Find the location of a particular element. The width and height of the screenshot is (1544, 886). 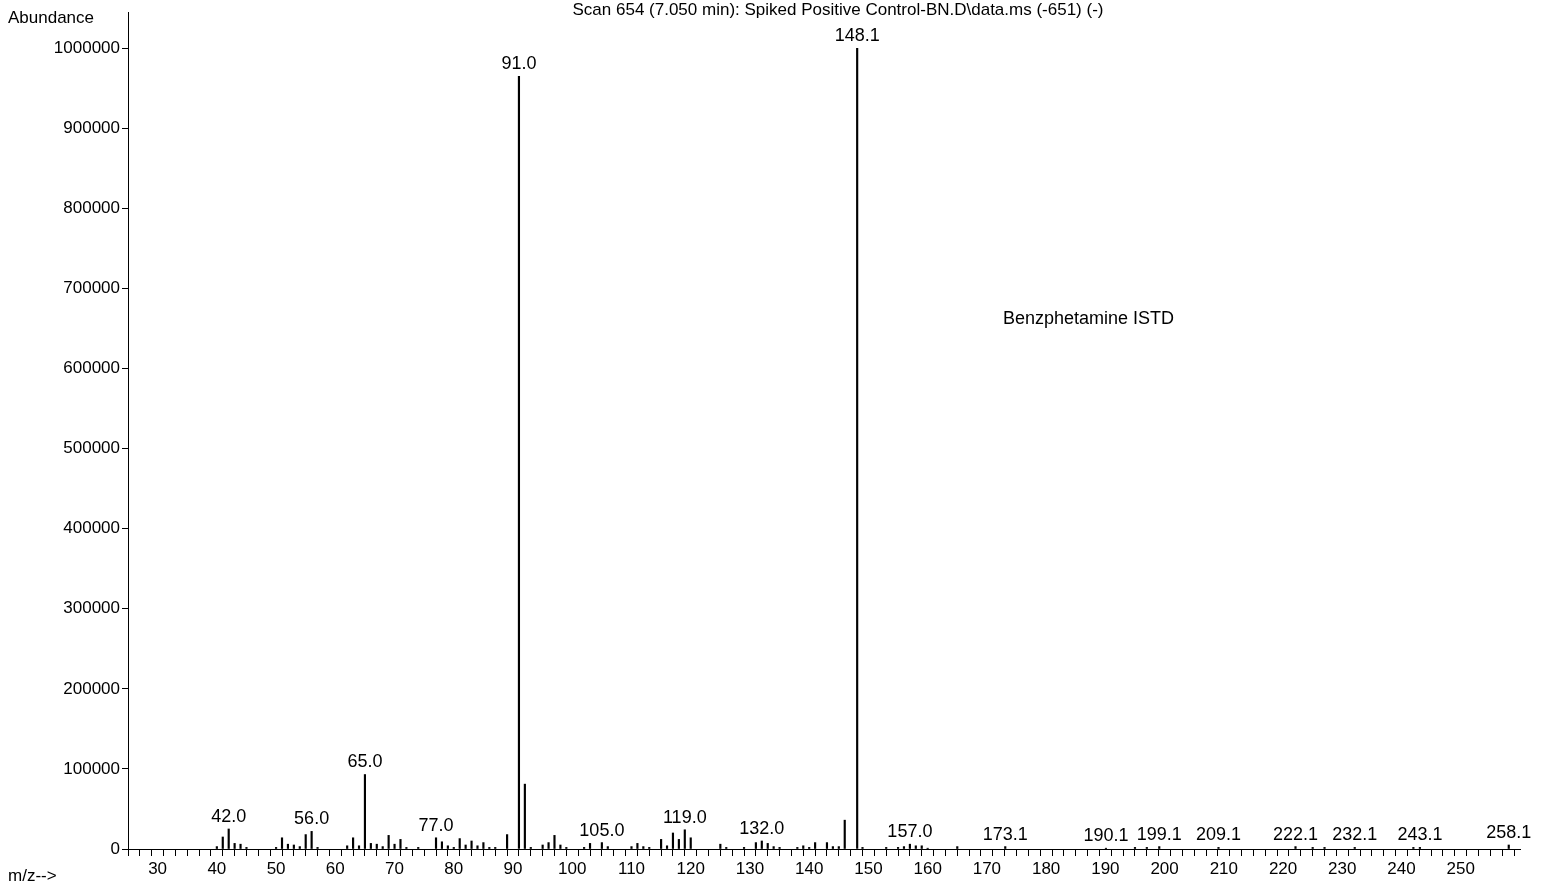

annotation: 258.1 is located at coordinates (1509, 831).